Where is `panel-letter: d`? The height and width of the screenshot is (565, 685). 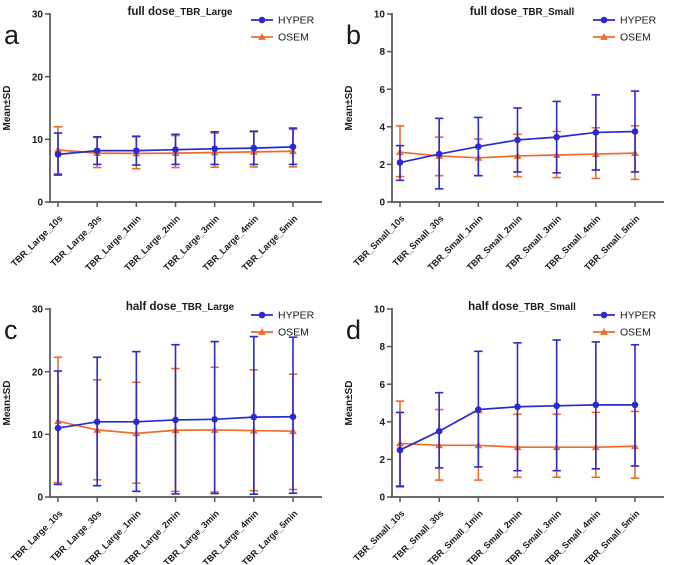
panel-letter: d is located at coordinates (353, 330).